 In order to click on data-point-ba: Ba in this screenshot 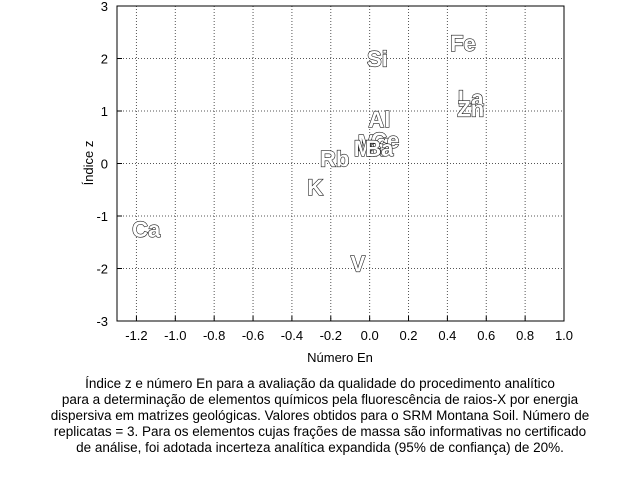, I will do `click(379, 148)`.